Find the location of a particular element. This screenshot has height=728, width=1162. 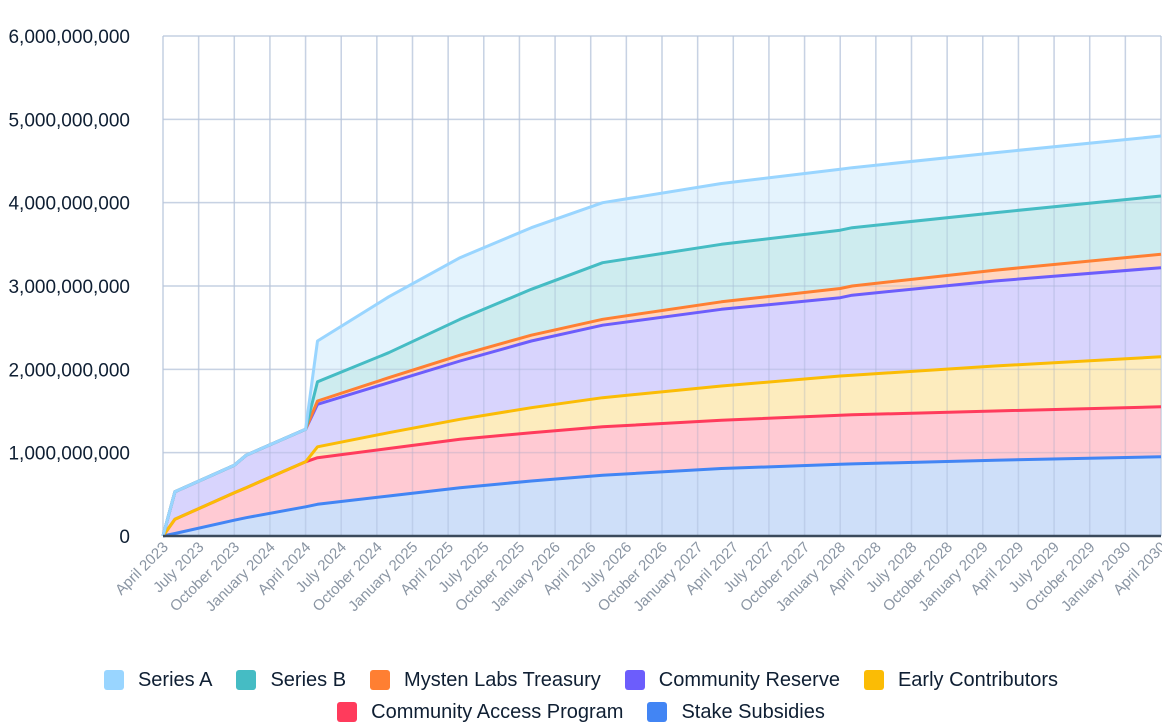

legend-item: Community Access Program is located at coordinates (480, 712).